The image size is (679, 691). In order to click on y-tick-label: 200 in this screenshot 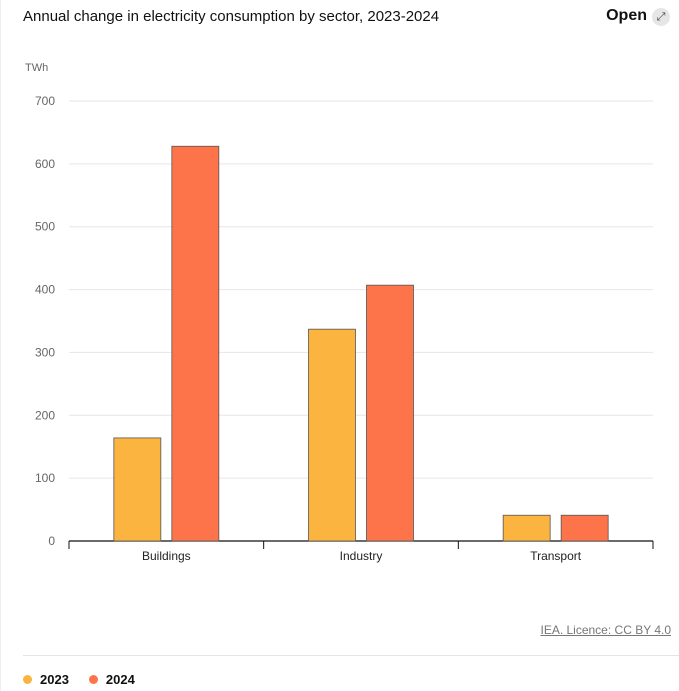, I will do `click(45, 415)`.